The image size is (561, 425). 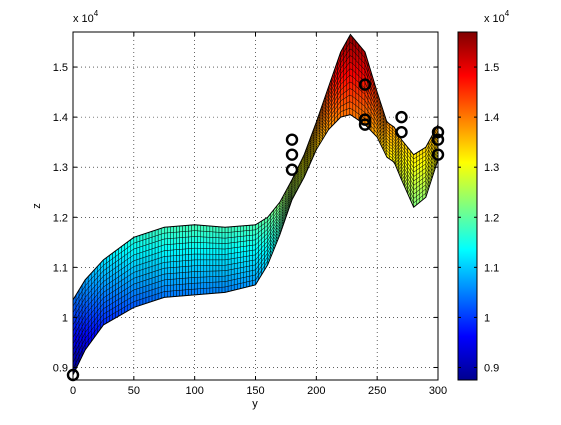 What do you see at coordinates (60, 268) in the screenshot?
I see `y-tick-label: 1.1` at bounding box center [60, 268].